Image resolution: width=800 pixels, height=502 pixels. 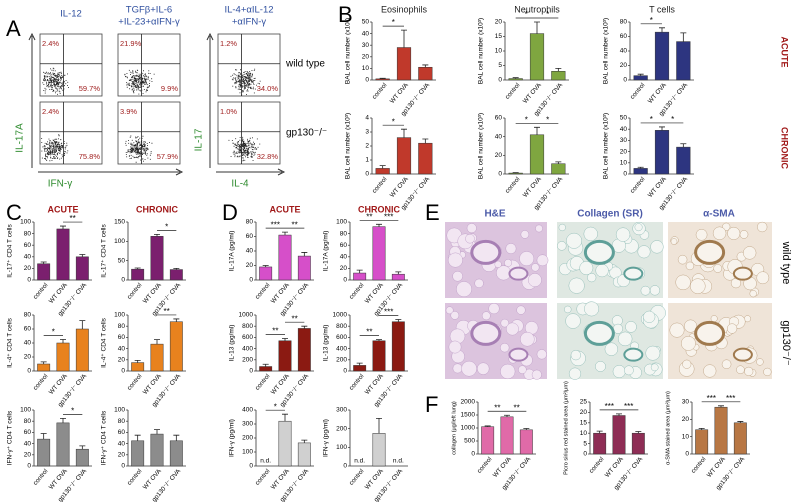 I want to click on vessel, so click(x=633, y=354).